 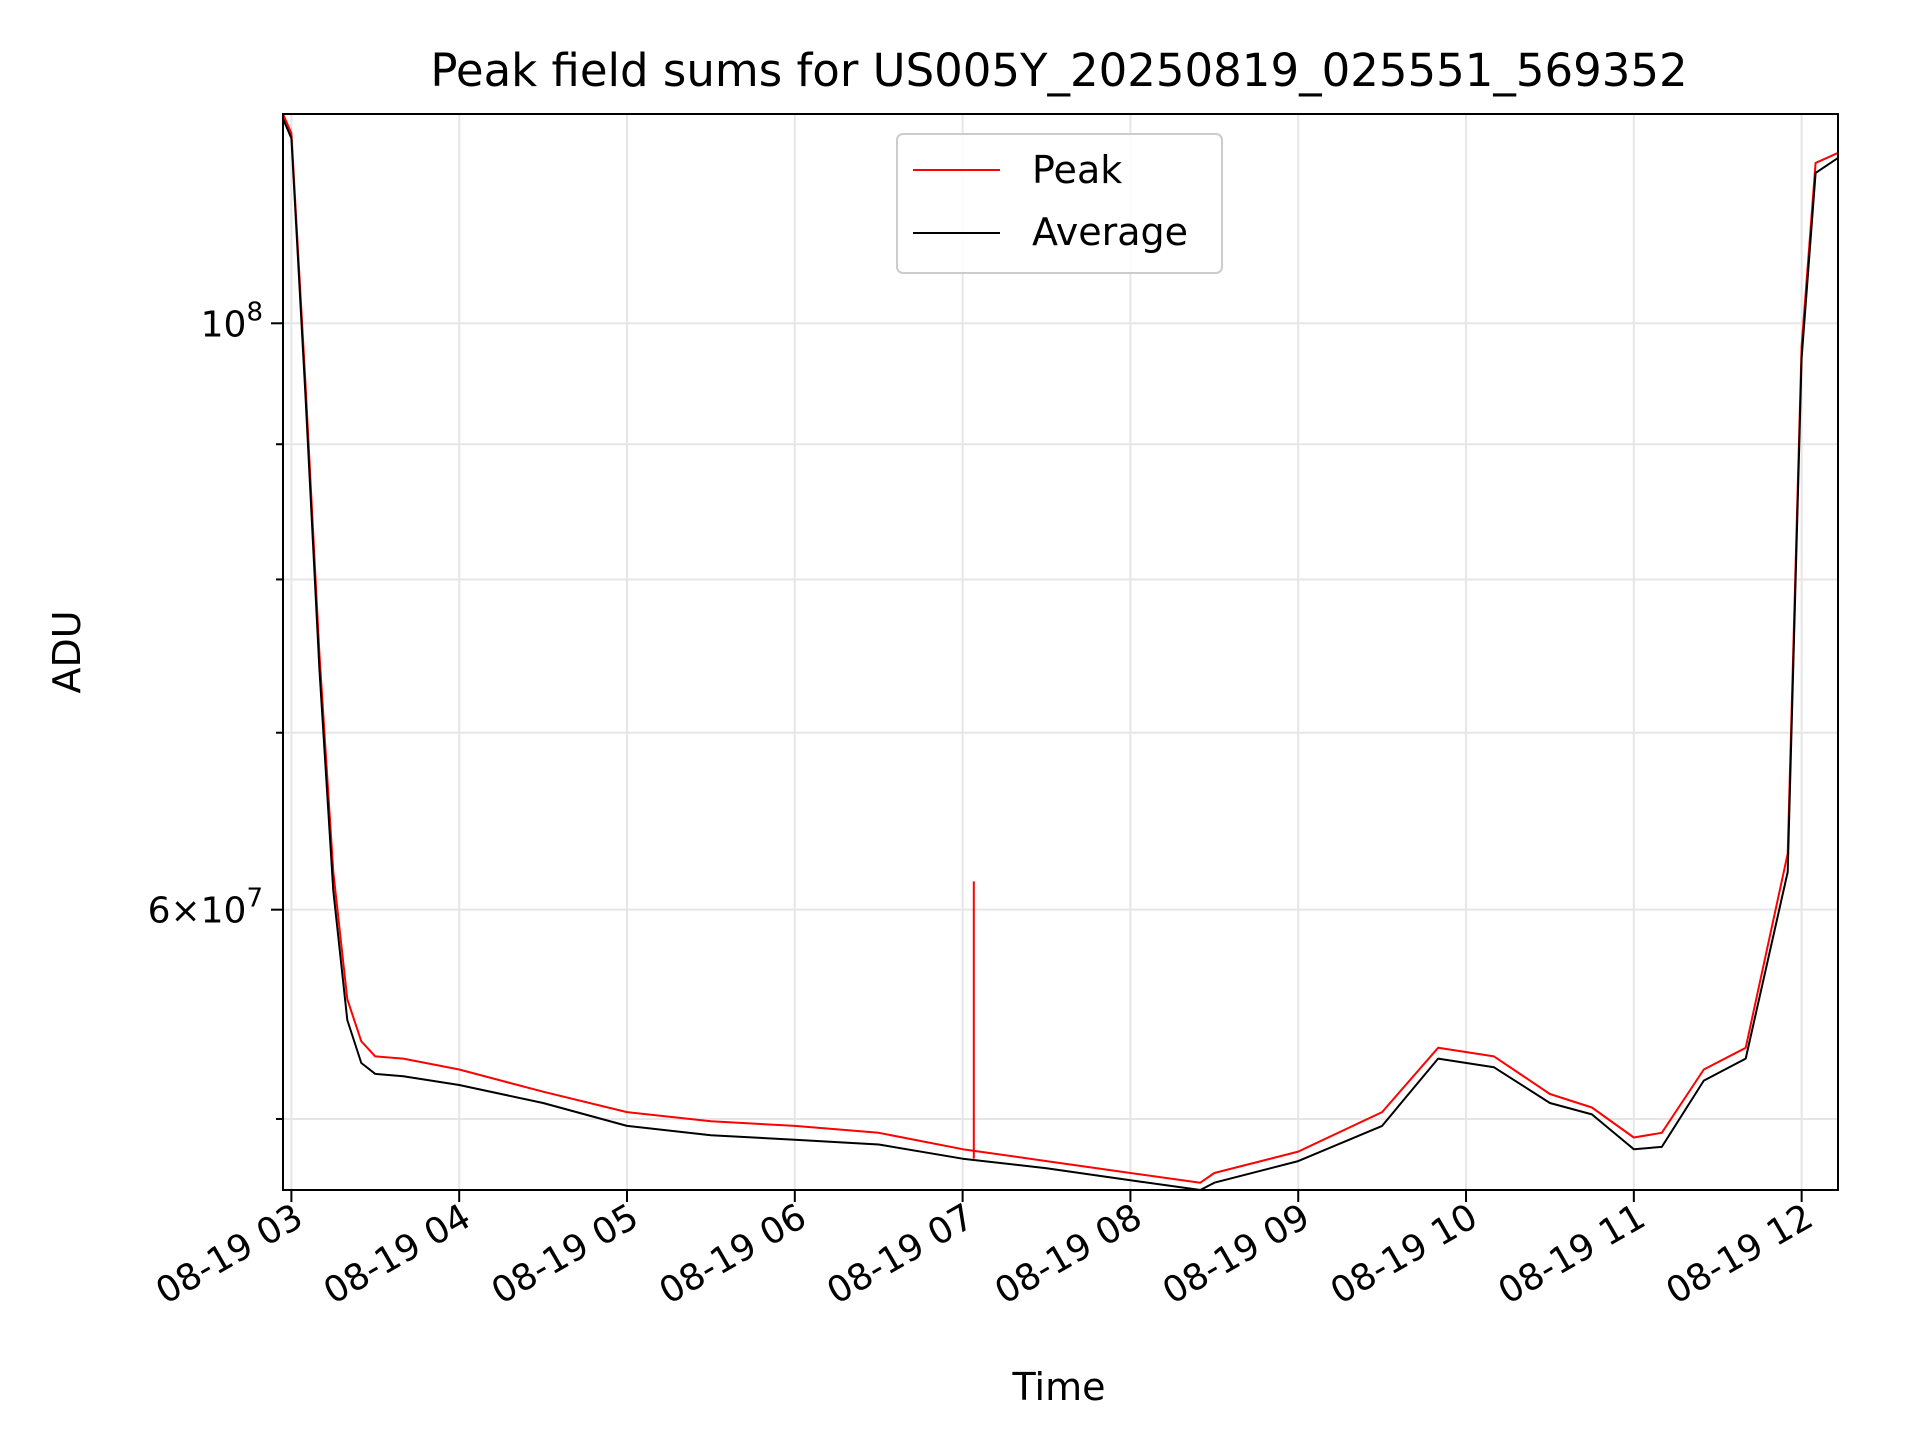 What do you see at coordinates (1572, 1254) in the screenshot?
I see `x-tick-label: 08-19 11` at bounding box center [1572, 1254].